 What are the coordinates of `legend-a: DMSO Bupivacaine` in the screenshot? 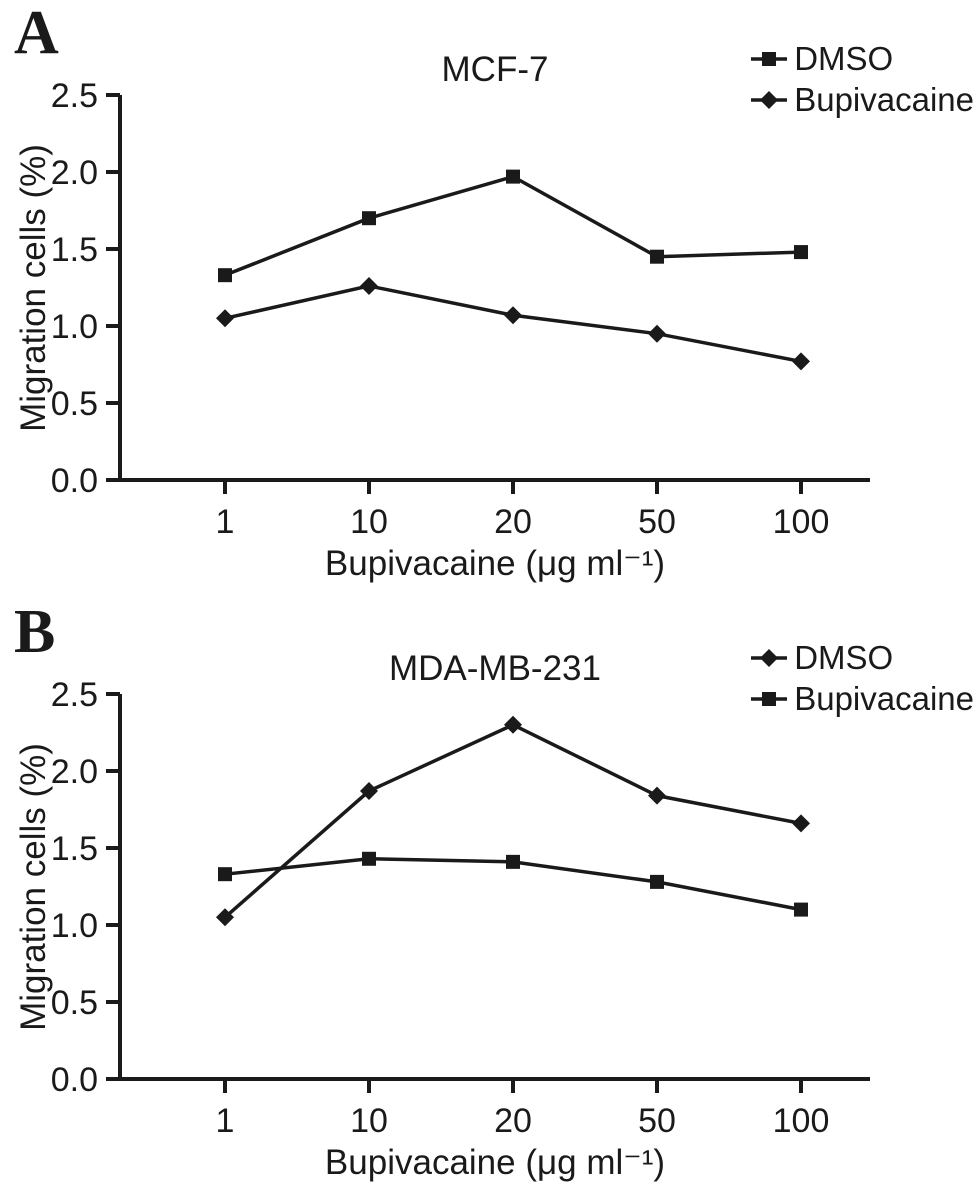 It's located at (862, 79).